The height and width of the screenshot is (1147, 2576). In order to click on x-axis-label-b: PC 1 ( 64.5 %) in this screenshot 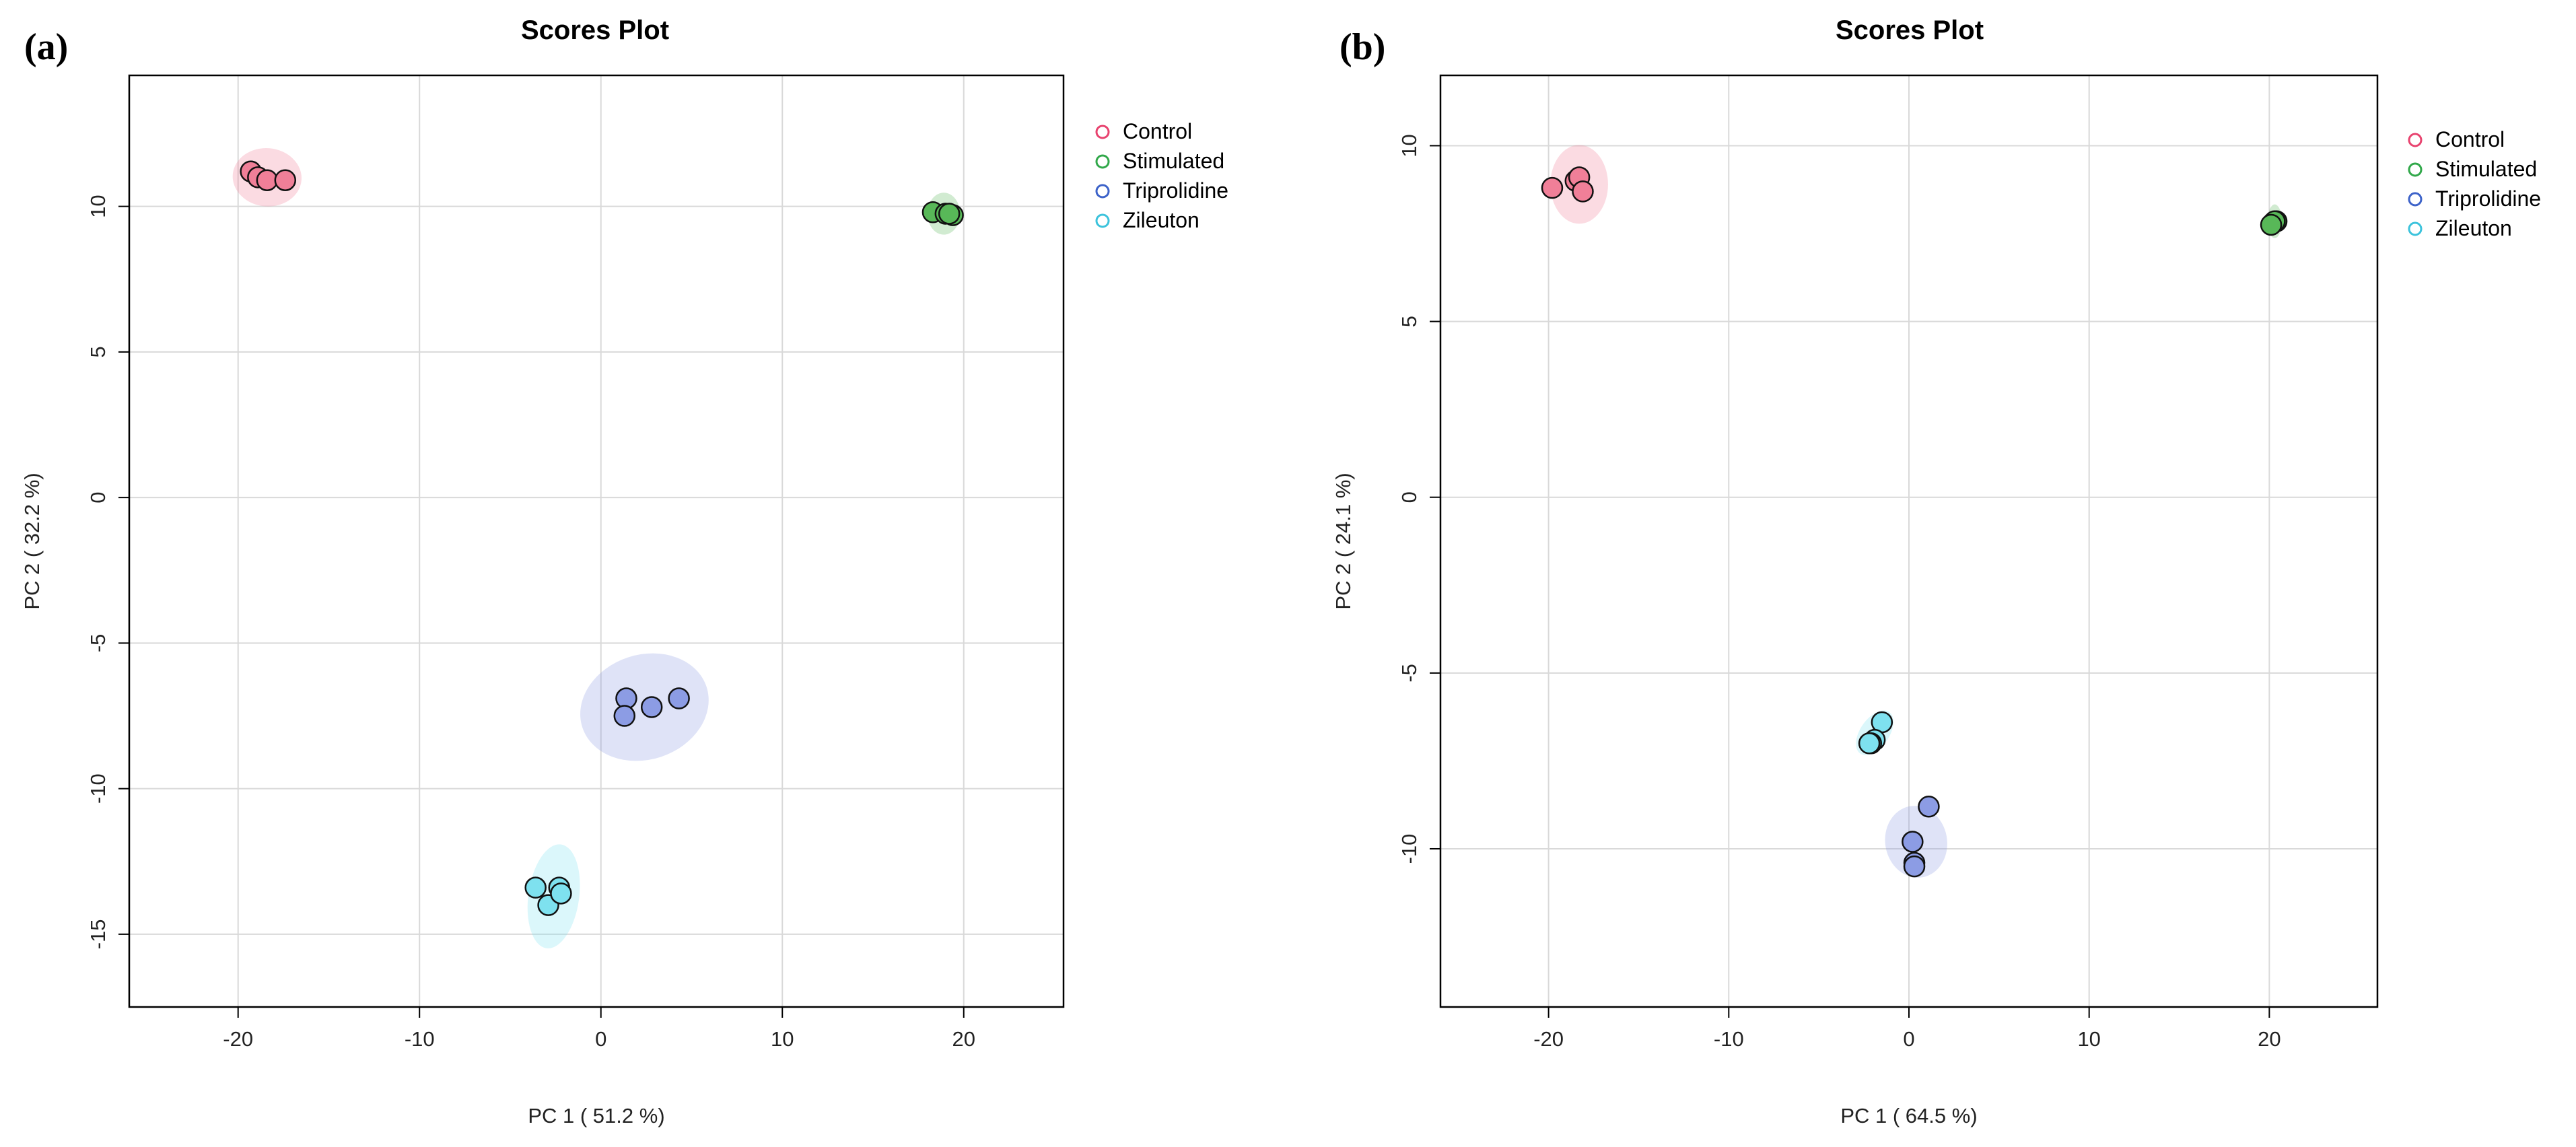, I will do `click(1908, 1115)`.